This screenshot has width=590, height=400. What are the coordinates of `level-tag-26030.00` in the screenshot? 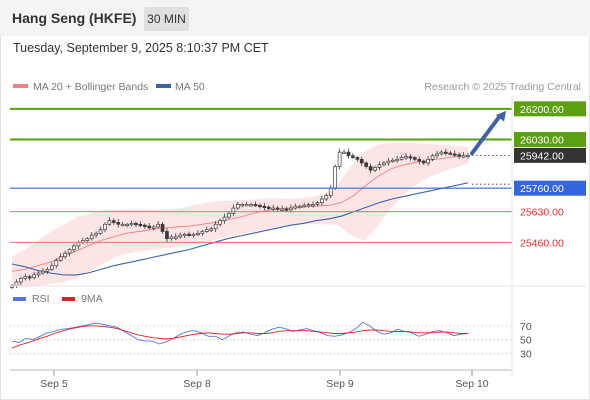 It's located at (550, 139).